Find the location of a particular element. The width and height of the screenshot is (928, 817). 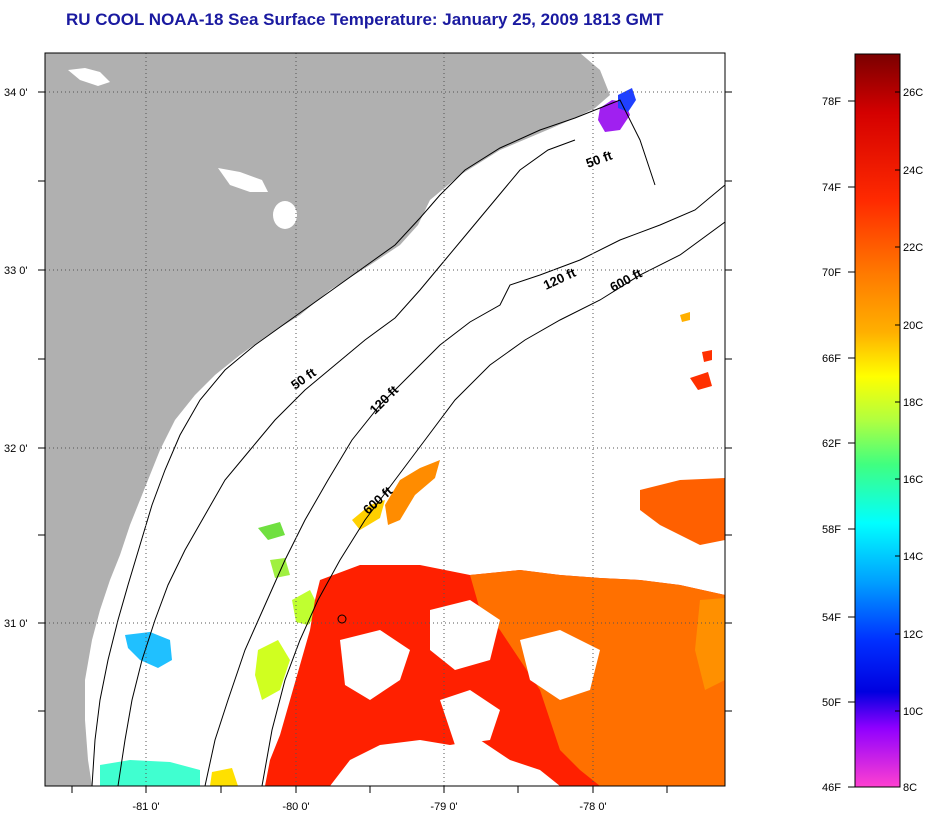

station-marker is located at coordinates (342, 619).